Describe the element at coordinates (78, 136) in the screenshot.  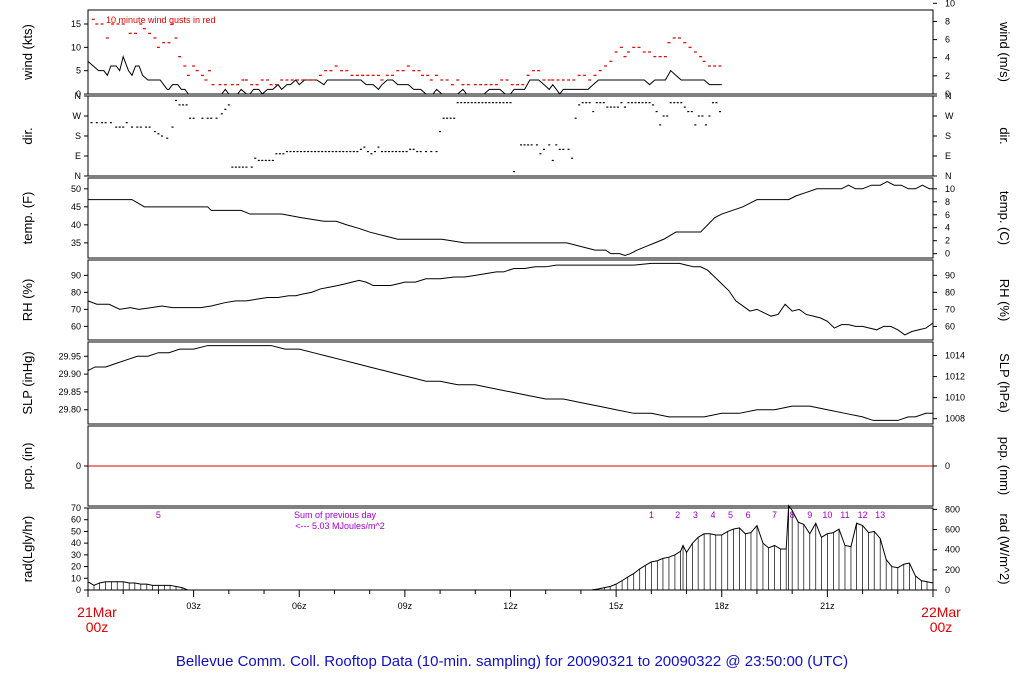
I see `left-tick-label: S` at that location.